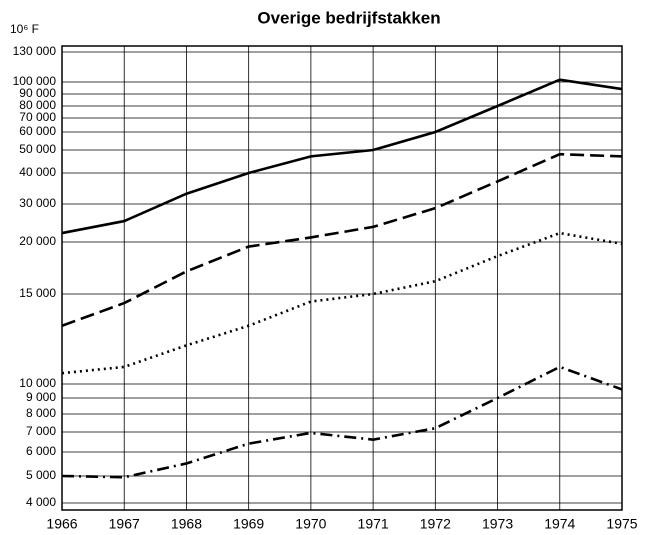  I want to click on x-tick-label: 1972, so click(435, 524).